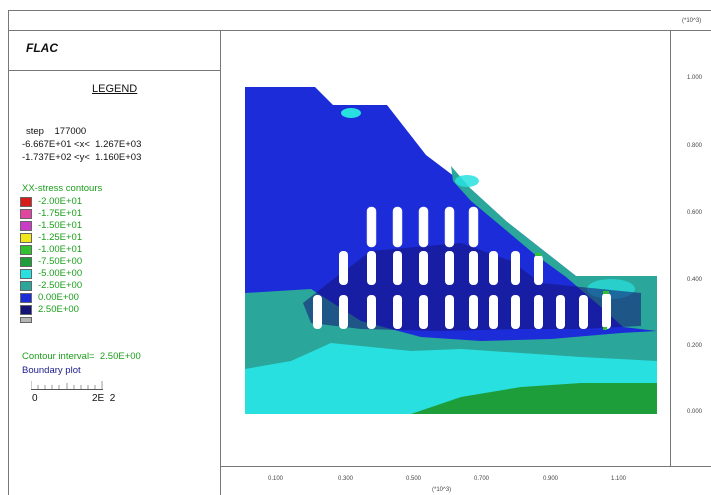 This screenshot has height=495, width=711. What do you see at coordinates (42, 48) in the screenshot?
I see `app-title: FLAC` at bounding box center [42, 48].